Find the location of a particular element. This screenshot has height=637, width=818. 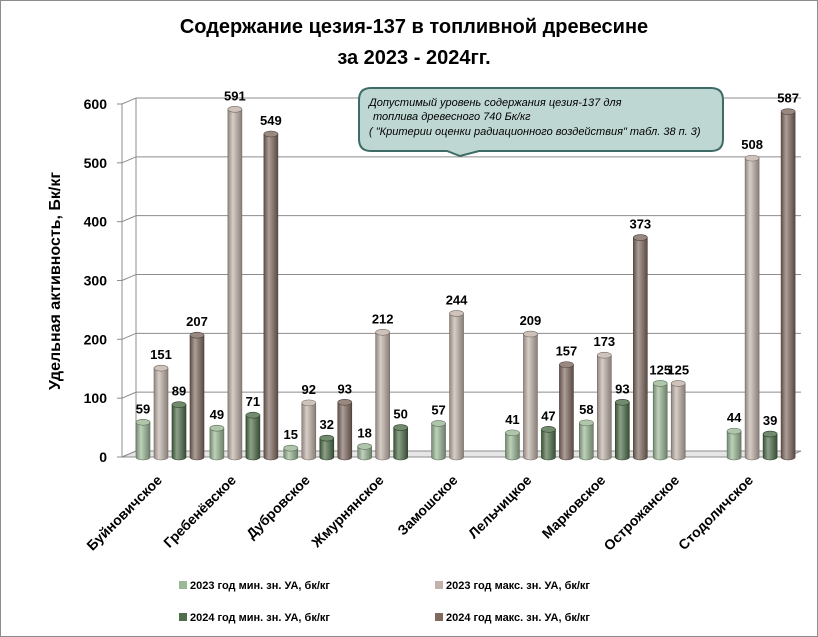

x-tick-label: Замошское is located at coordinates (427, 505).